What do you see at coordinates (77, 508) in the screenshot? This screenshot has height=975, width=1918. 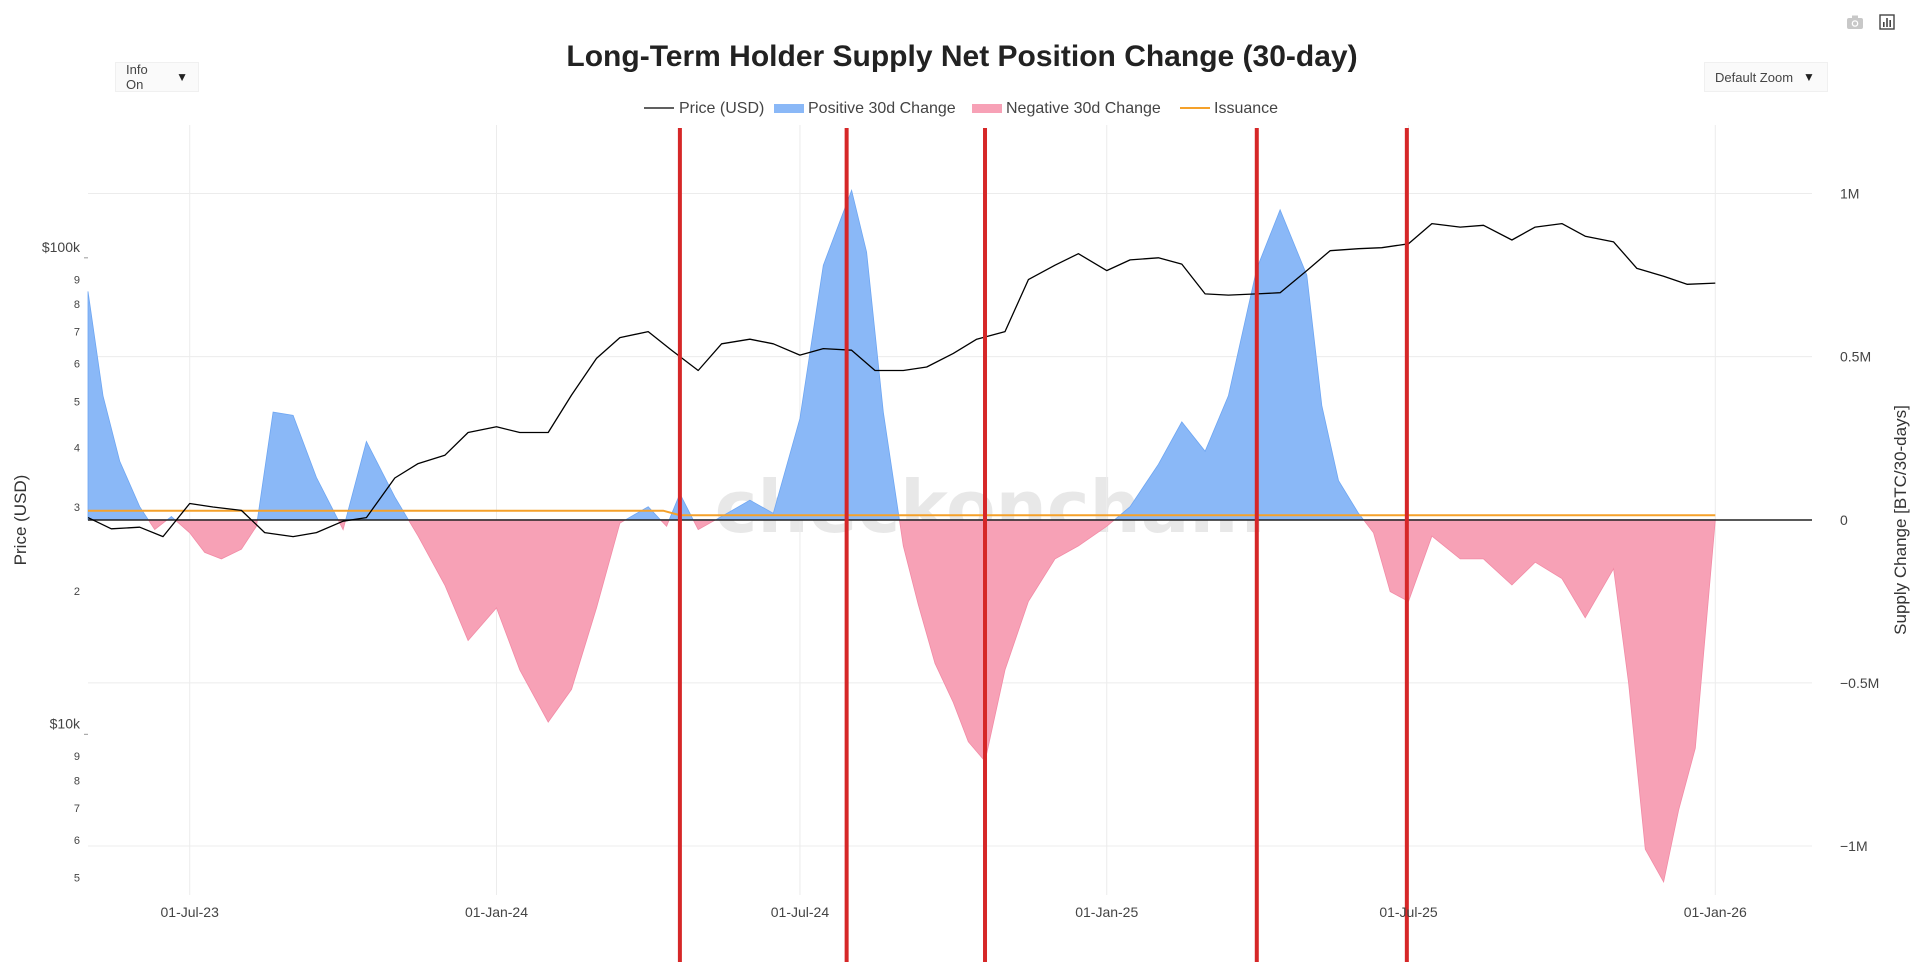 I see `left-minor-tick-label: 3` at bounding box center [77, 508].